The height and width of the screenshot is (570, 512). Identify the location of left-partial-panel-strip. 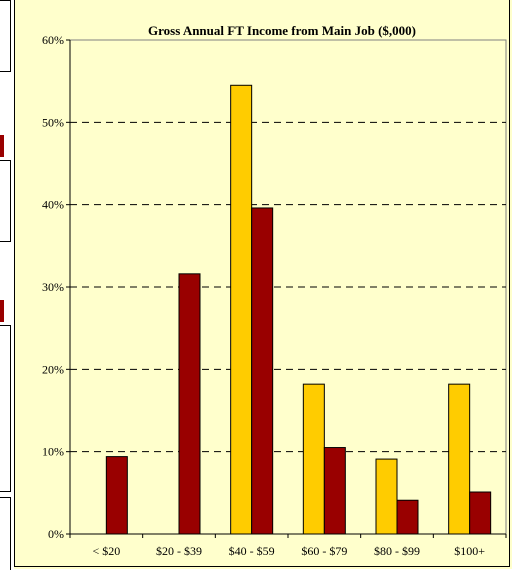
(7, 285).